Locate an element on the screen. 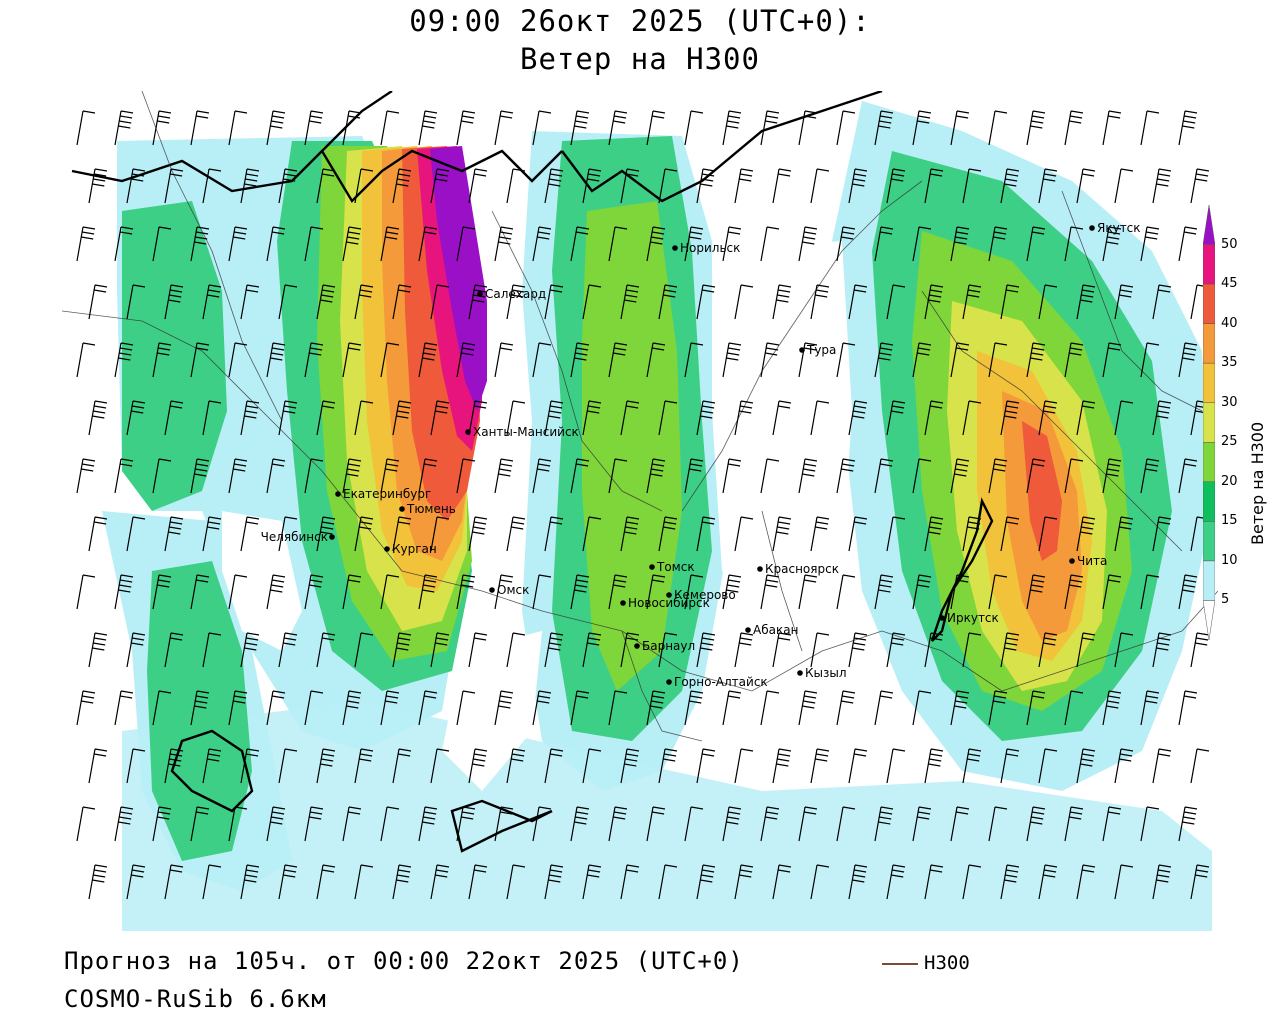 This screenshot has width=1280, height=1024. colorbar-tick-label: 10 is located at coordinates (1229, 560).